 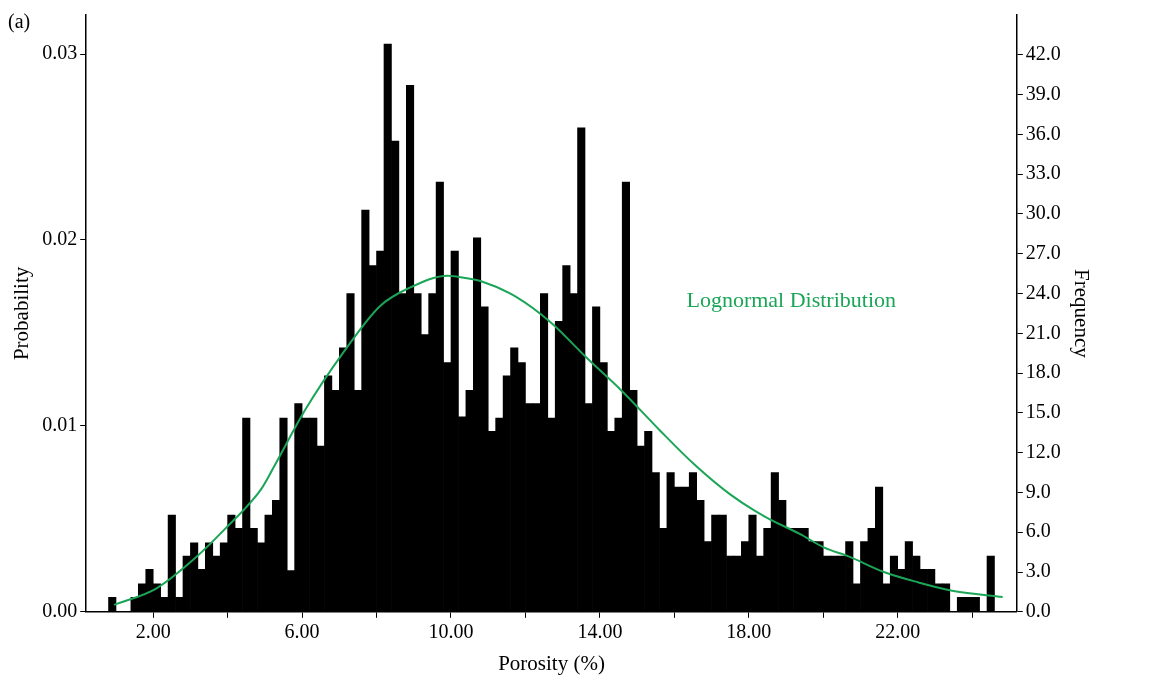 What do you see at coordinates (1043, 291) in the screenshot?
I see `y2-tick-label: 24.0` at bounding box center [1043, 291].